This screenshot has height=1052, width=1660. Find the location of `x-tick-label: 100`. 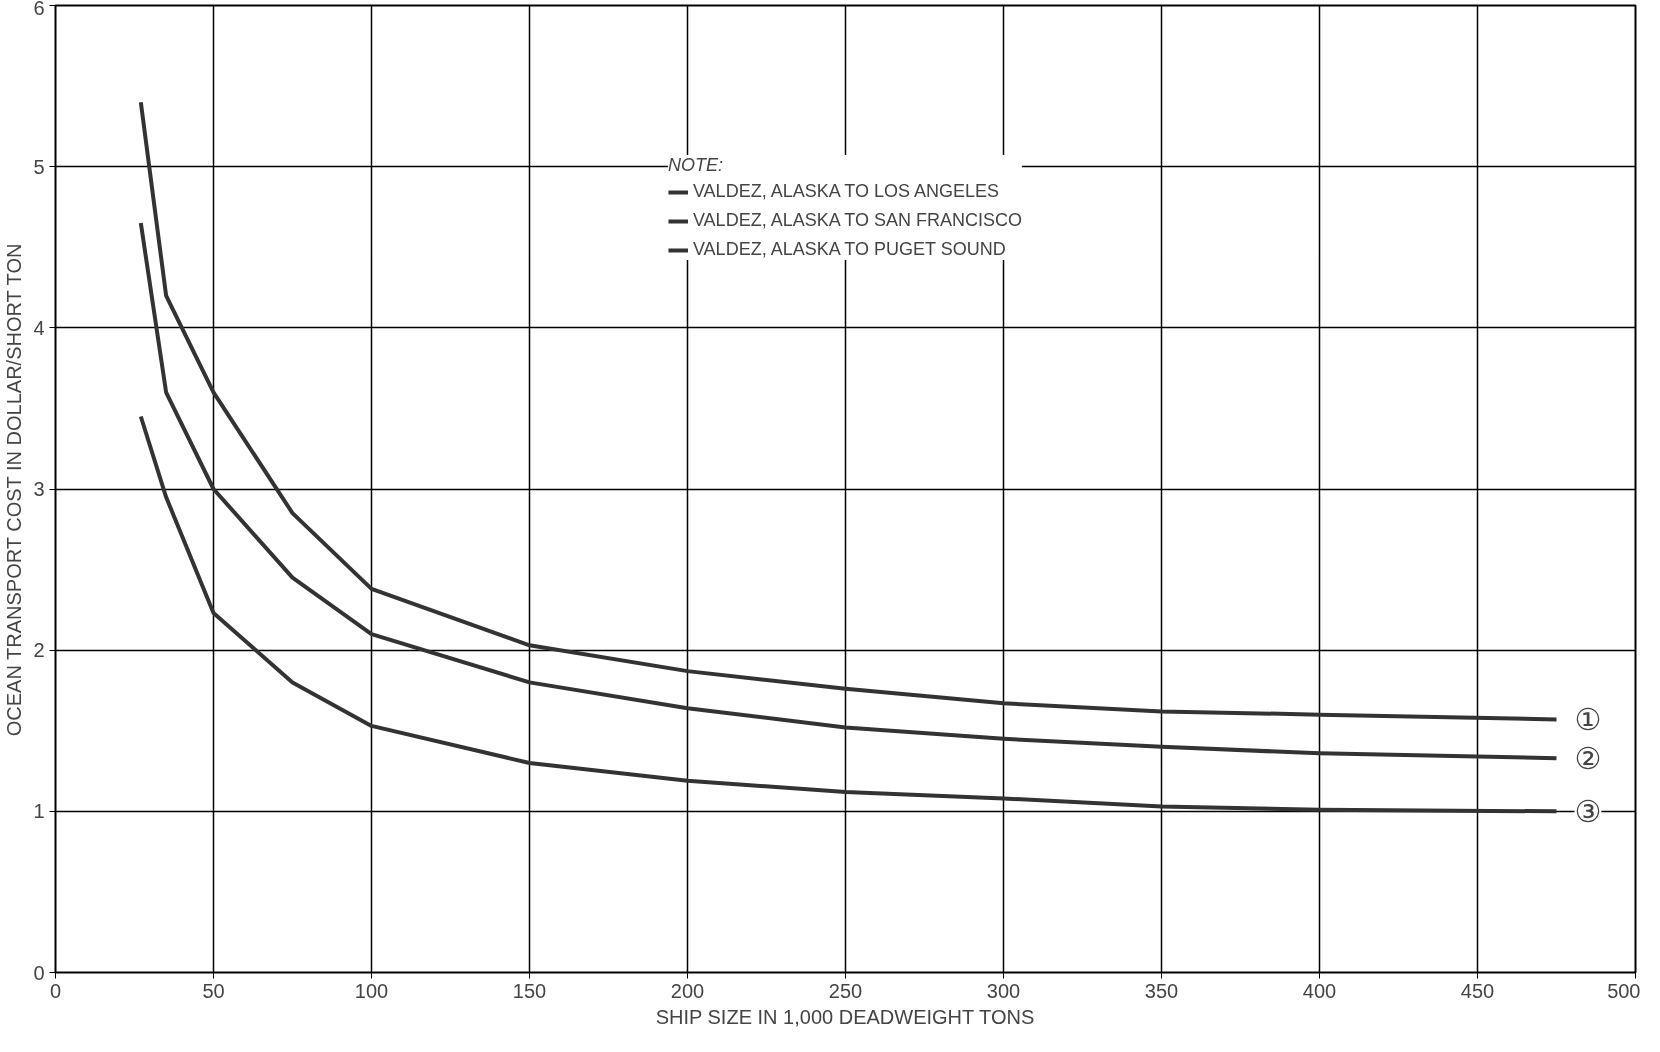

x-tick-label: 100 is located at coordinates (371, 990).